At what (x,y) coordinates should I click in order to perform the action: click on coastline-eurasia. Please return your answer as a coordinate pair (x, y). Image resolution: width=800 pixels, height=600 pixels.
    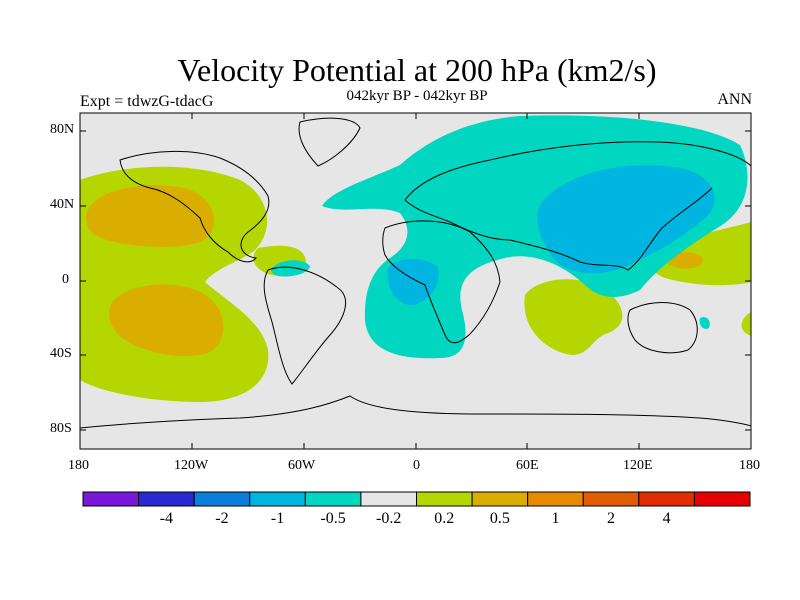
    Looking at the image, I should click on (577, 206).